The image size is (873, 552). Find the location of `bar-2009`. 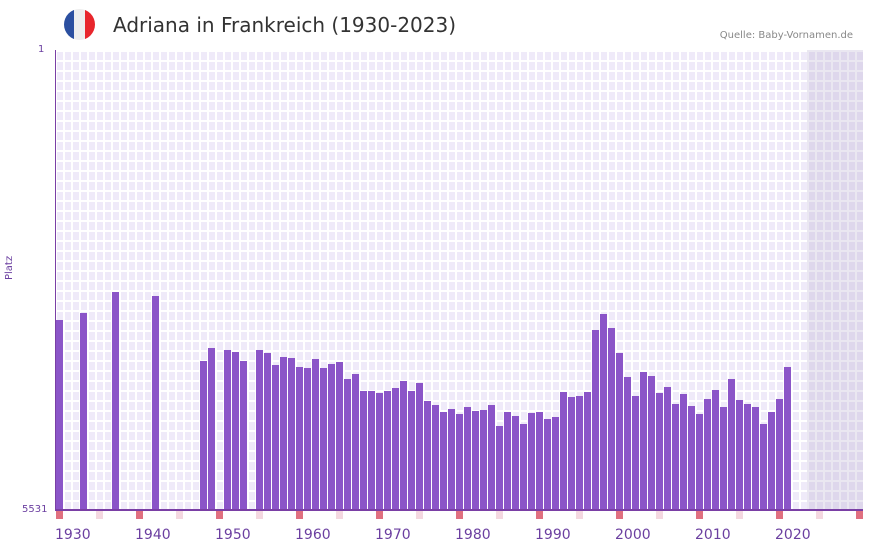

bar-2009 is located at coordinates (691, 457).